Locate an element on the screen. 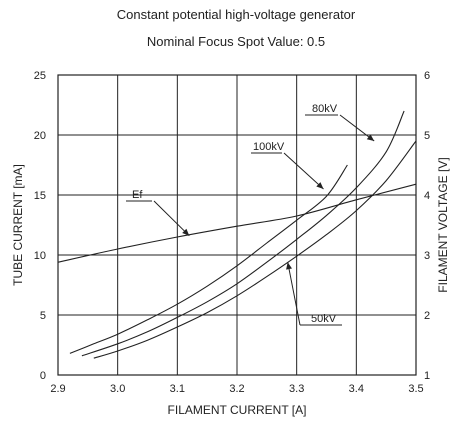 This screenshot has width=457, height=424. x-tick-label: 3.5 is located at coordinates (415, 389).